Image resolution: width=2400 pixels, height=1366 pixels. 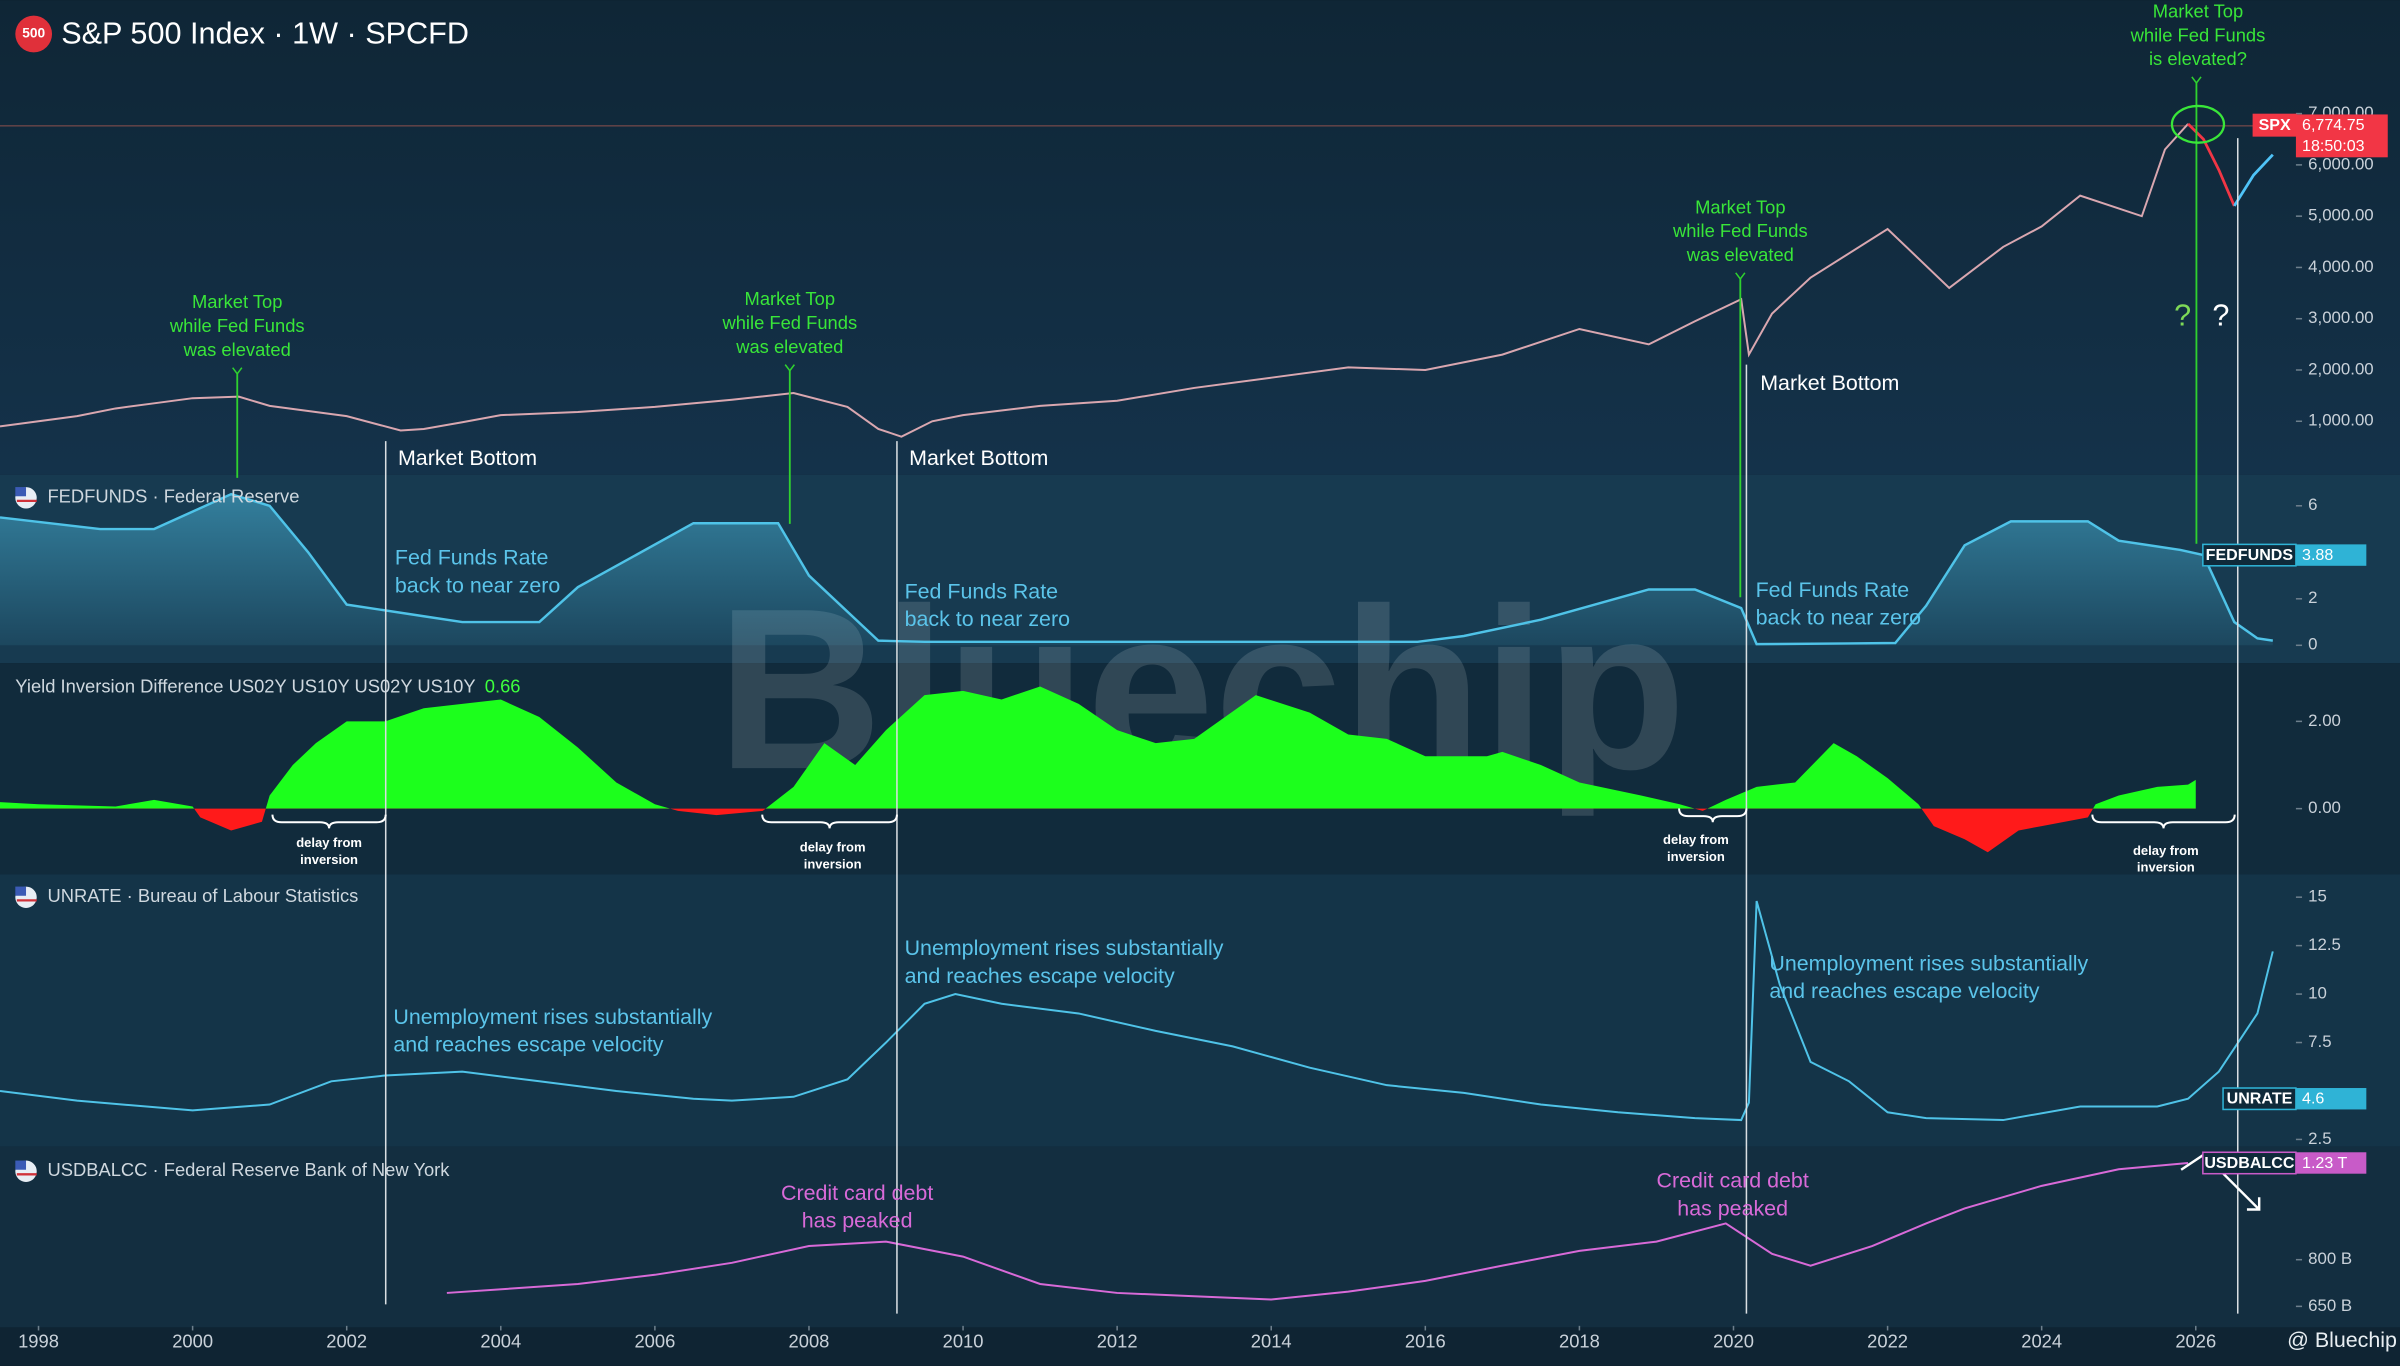 I want to click on x-tick-label: 2006, so click(x=654, y=1341).